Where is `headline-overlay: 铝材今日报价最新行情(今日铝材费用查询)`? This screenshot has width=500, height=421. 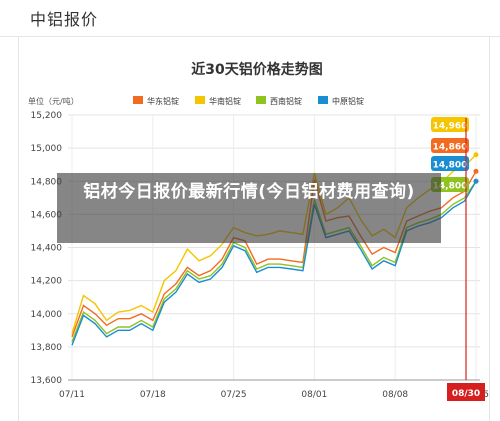
headline-overlay: 铝材今日报价最新行情(今日铝材费用查询) is located at coordinates (249, 208).